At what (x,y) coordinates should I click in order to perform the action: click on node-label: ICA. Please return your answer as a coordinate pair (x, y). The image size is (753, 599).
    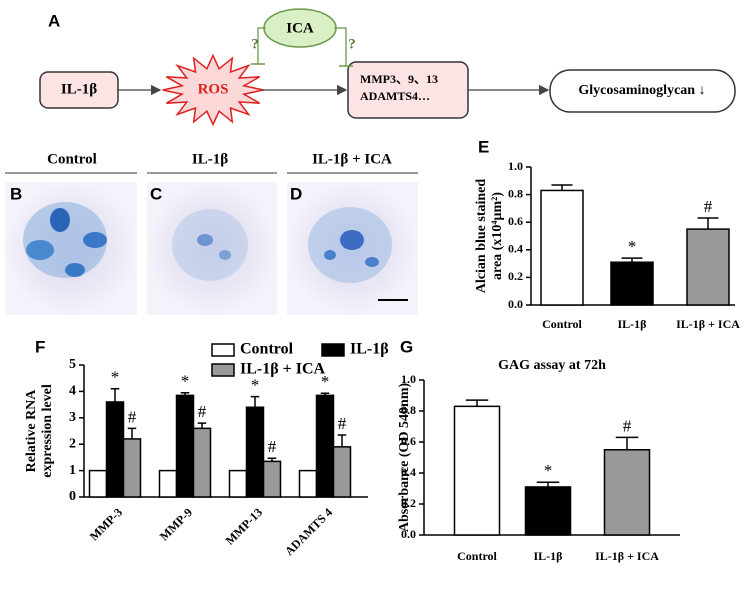
    Looking at the image, I should click on (300, 28).